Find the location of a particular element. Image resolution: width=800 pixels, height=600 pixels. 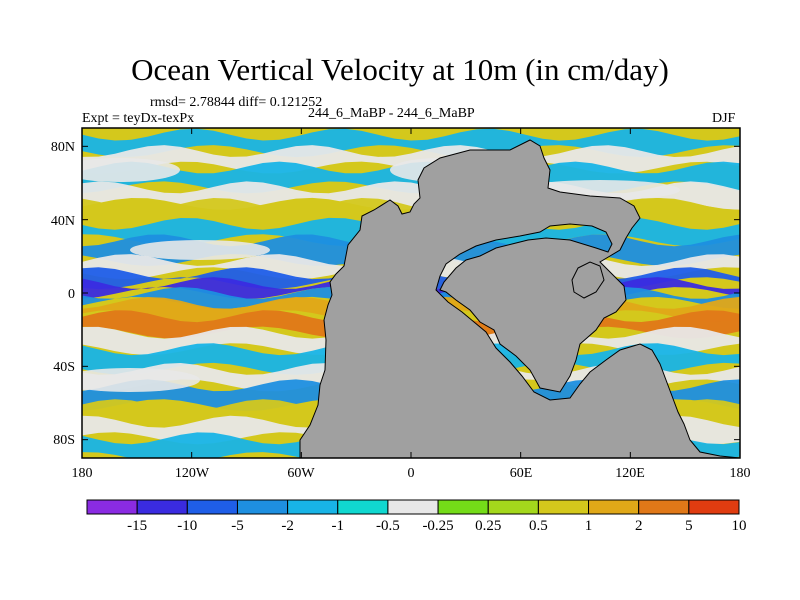

xtick-180e: 180 is located at coordinates (740, 473).